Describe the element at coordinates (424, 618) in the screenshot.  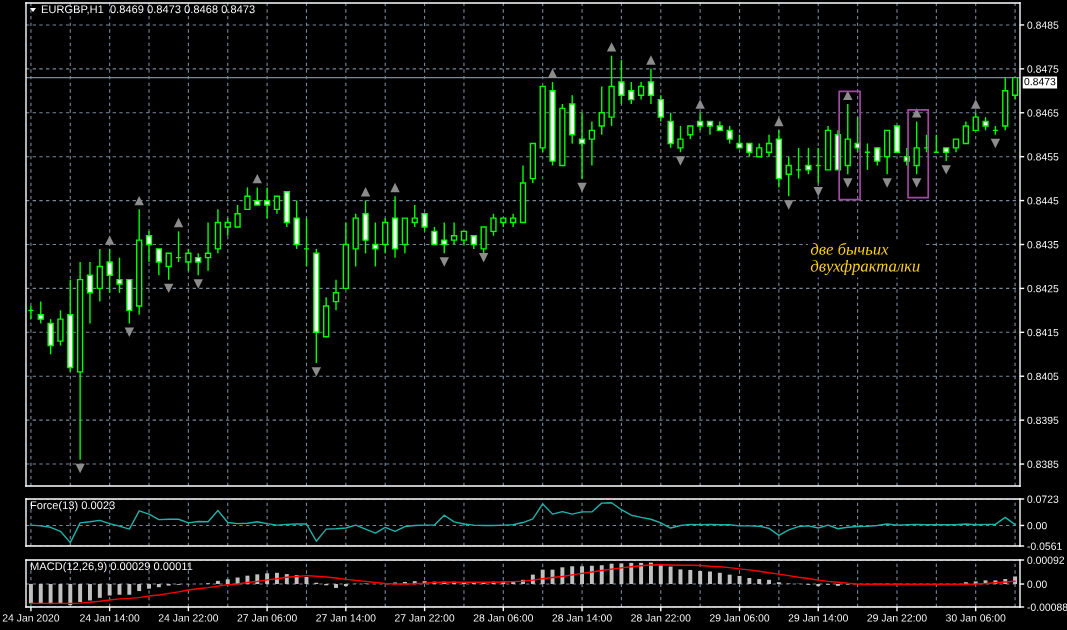
I see `x-tick-label: 27 Jan 22:00` at that location.